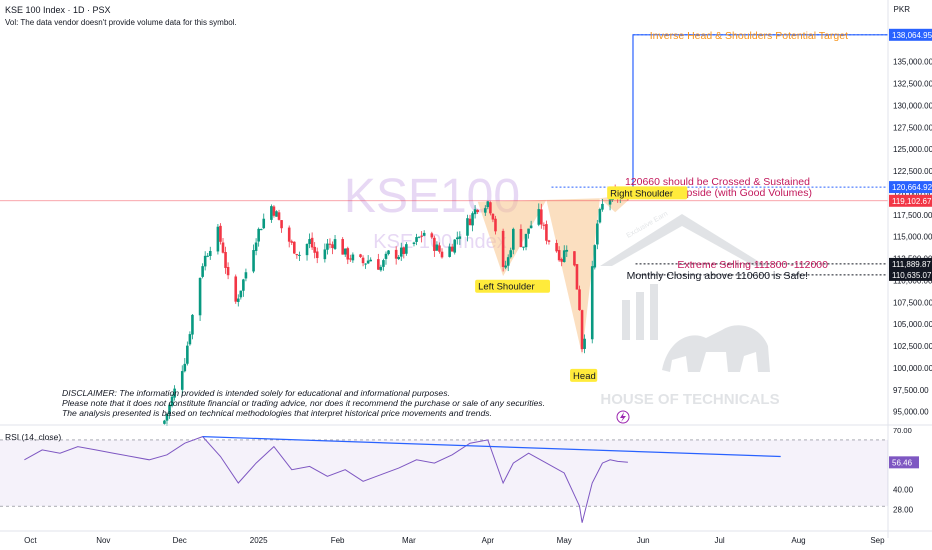  I want to click on target-price-tag: 138,064.95, so click(912, 35).